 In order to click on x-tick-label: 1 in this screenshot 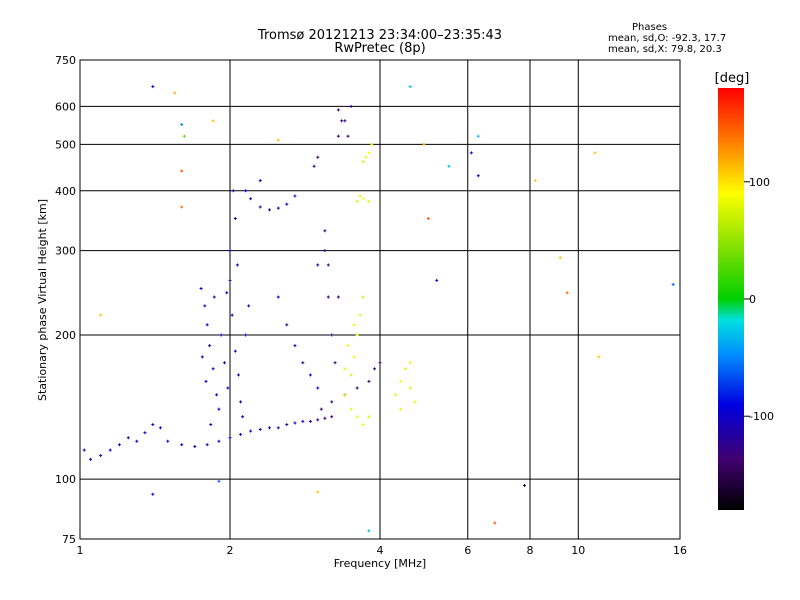, I will do `click(80, 550)`.